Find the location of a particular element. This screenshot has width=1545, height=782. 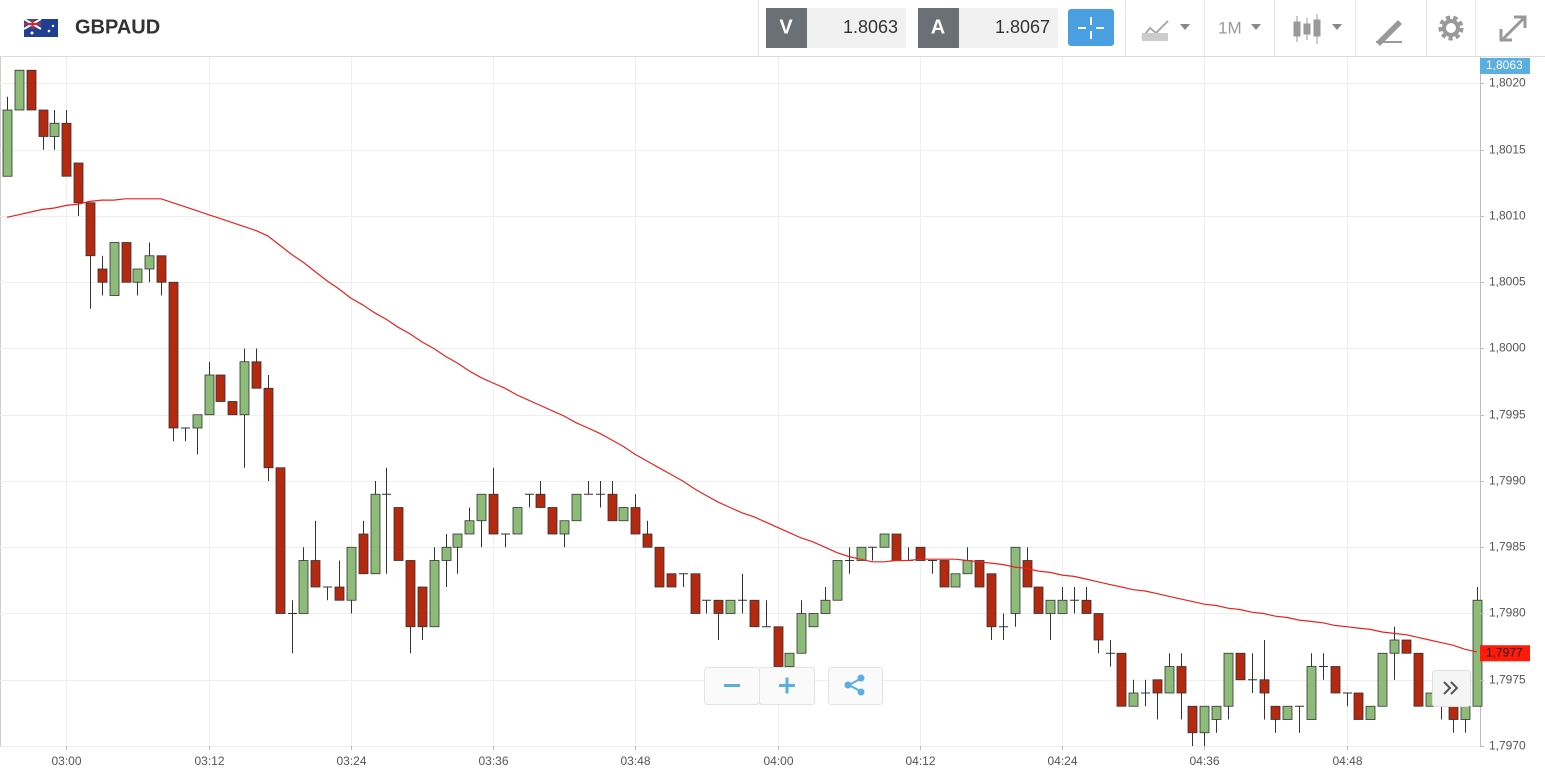

timeframe-button: 1M is located at coordinates (1239, 27).